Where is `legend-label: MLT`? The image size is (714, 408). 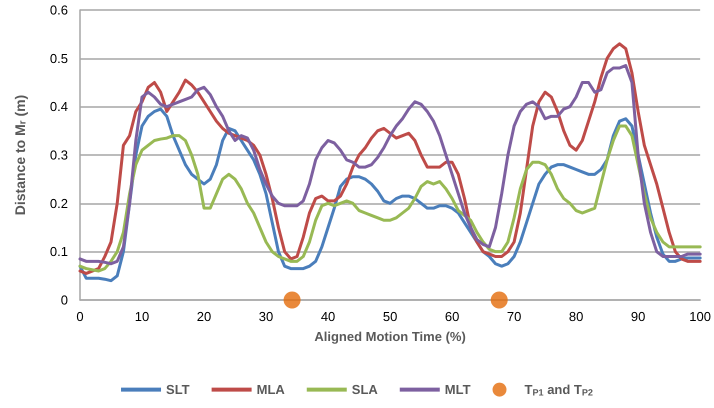
legend-label: MLT is located at coordinates (457, 390).